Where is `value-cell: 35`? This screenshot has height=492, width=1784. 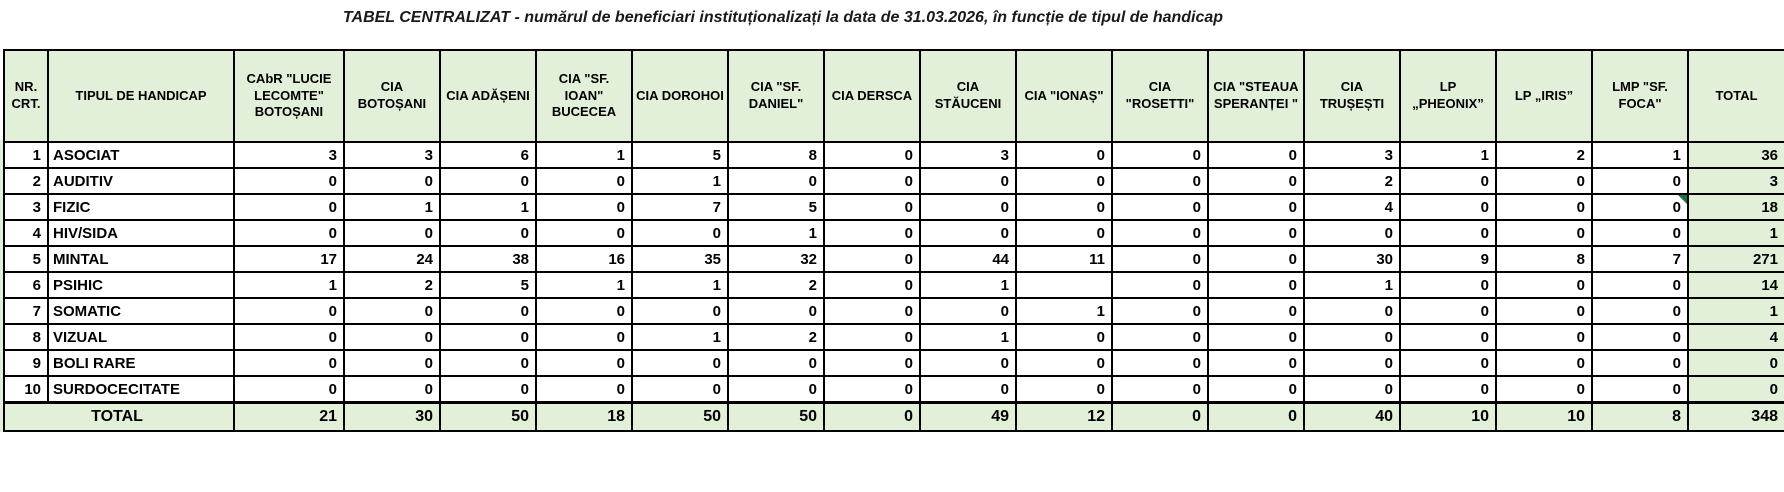
value-cell: 35 is located at coordinates (680, 259).